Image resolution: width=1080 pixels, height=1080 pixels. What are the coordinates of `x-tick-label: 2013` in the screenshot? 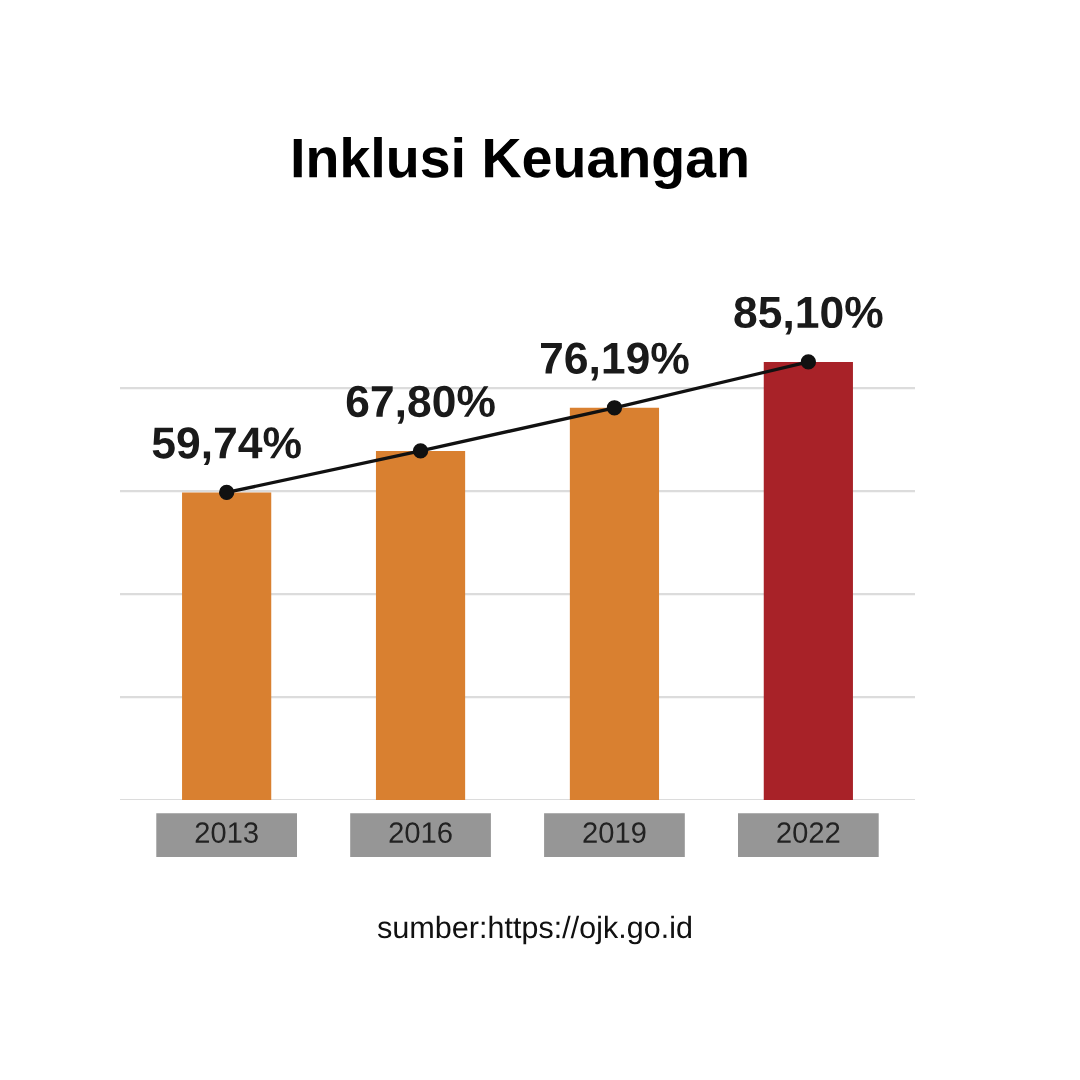 It's located at (226, 832).